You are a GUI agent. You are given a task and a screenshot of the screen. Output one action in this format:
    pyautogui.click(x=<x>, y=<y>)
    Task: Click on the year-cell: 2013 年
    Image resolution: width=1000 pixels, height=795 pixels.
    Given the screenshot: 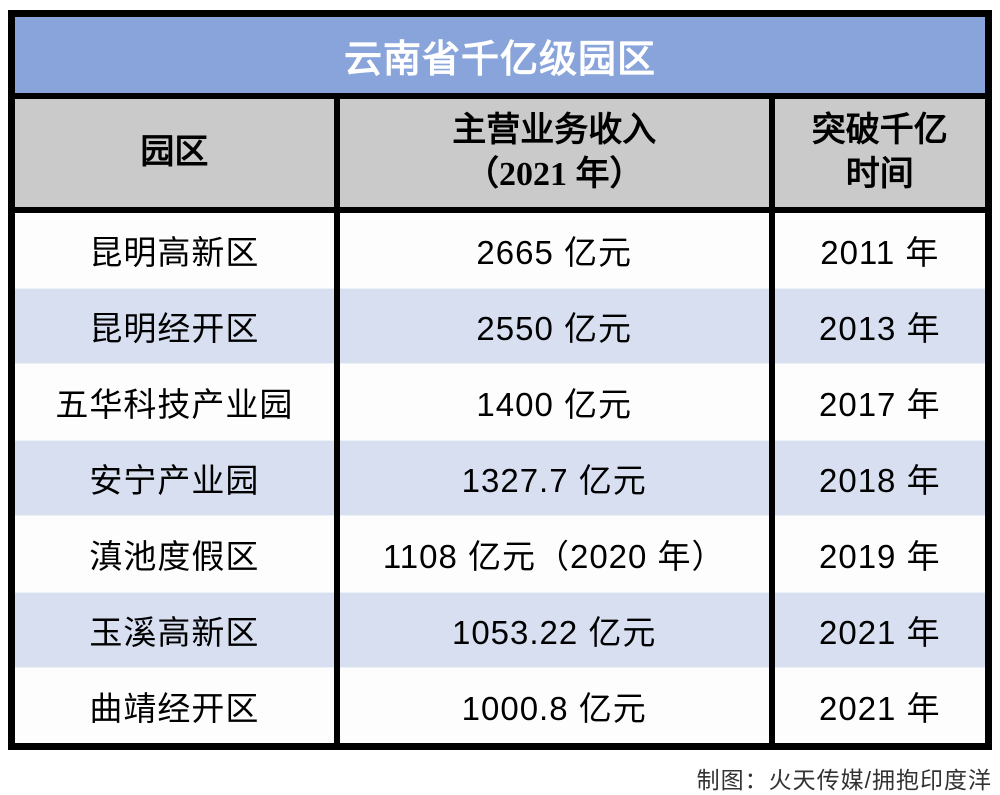 What is the action you would take?
    pyautogui.click(x=878, y=325)
    